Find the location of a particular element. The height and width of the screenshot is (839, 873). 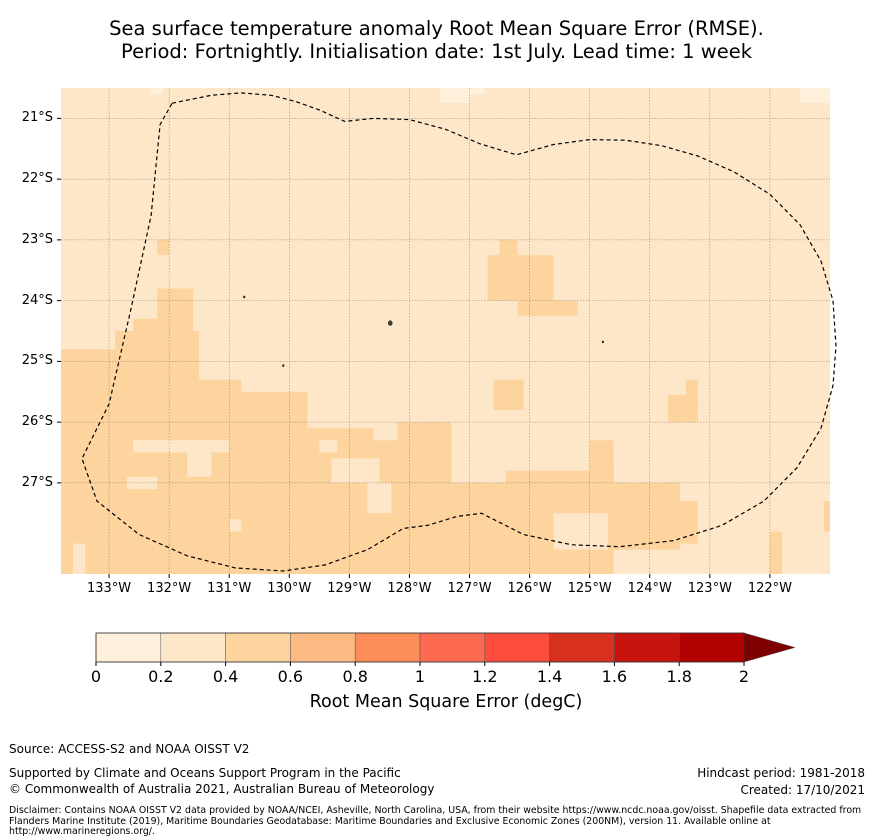

source-note: Source: ACCESS-S2 and NOAA OISST V2 is located at coordinates (129, 749).